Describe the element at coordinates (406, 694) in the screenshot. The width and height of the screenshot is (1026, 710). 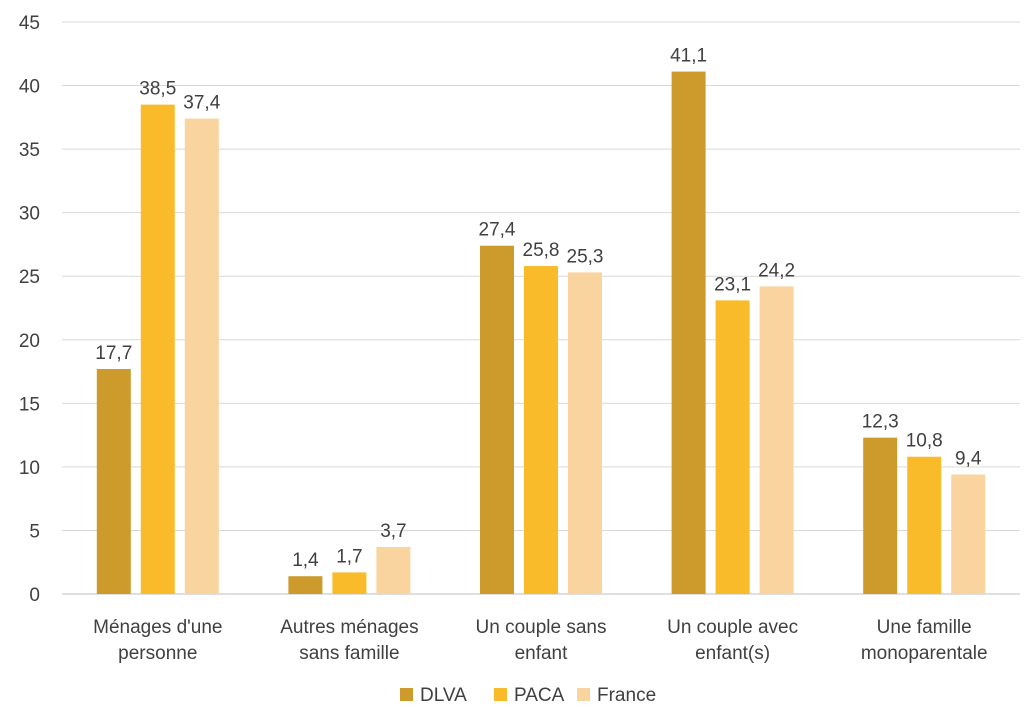
I see `legend-swatch-dlva` at that location.